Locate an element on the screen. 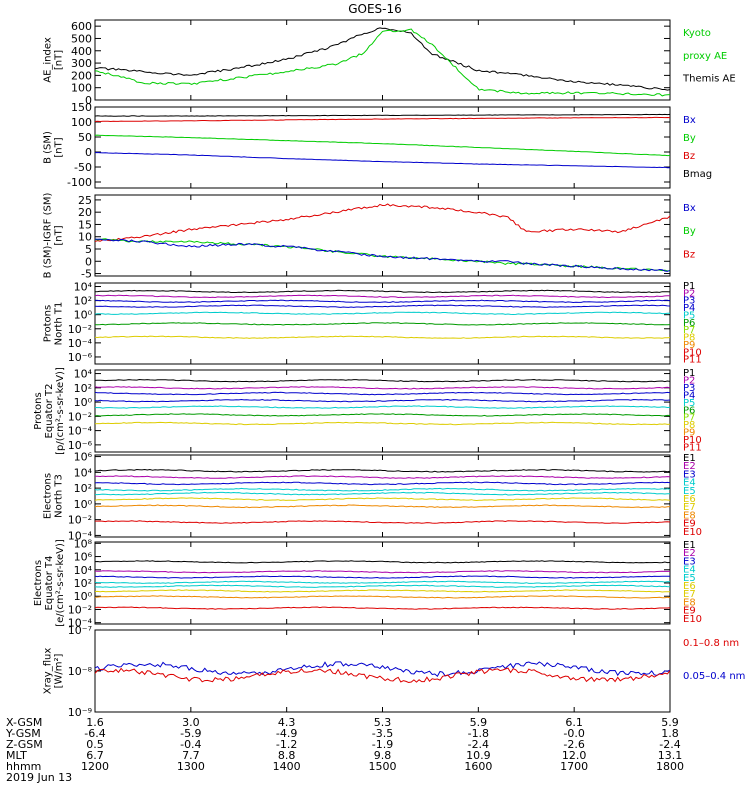  legend-entry: E8 is located at coordinates (689, 515).